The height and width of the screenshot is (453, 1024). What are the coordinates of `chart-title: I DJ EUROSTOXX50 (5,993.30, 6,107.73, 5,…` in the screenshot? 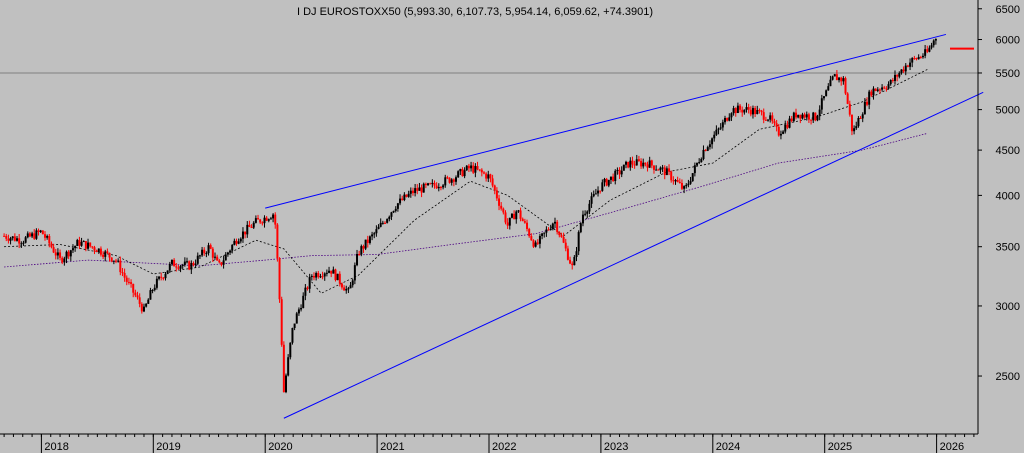 It's located at (475, 12).